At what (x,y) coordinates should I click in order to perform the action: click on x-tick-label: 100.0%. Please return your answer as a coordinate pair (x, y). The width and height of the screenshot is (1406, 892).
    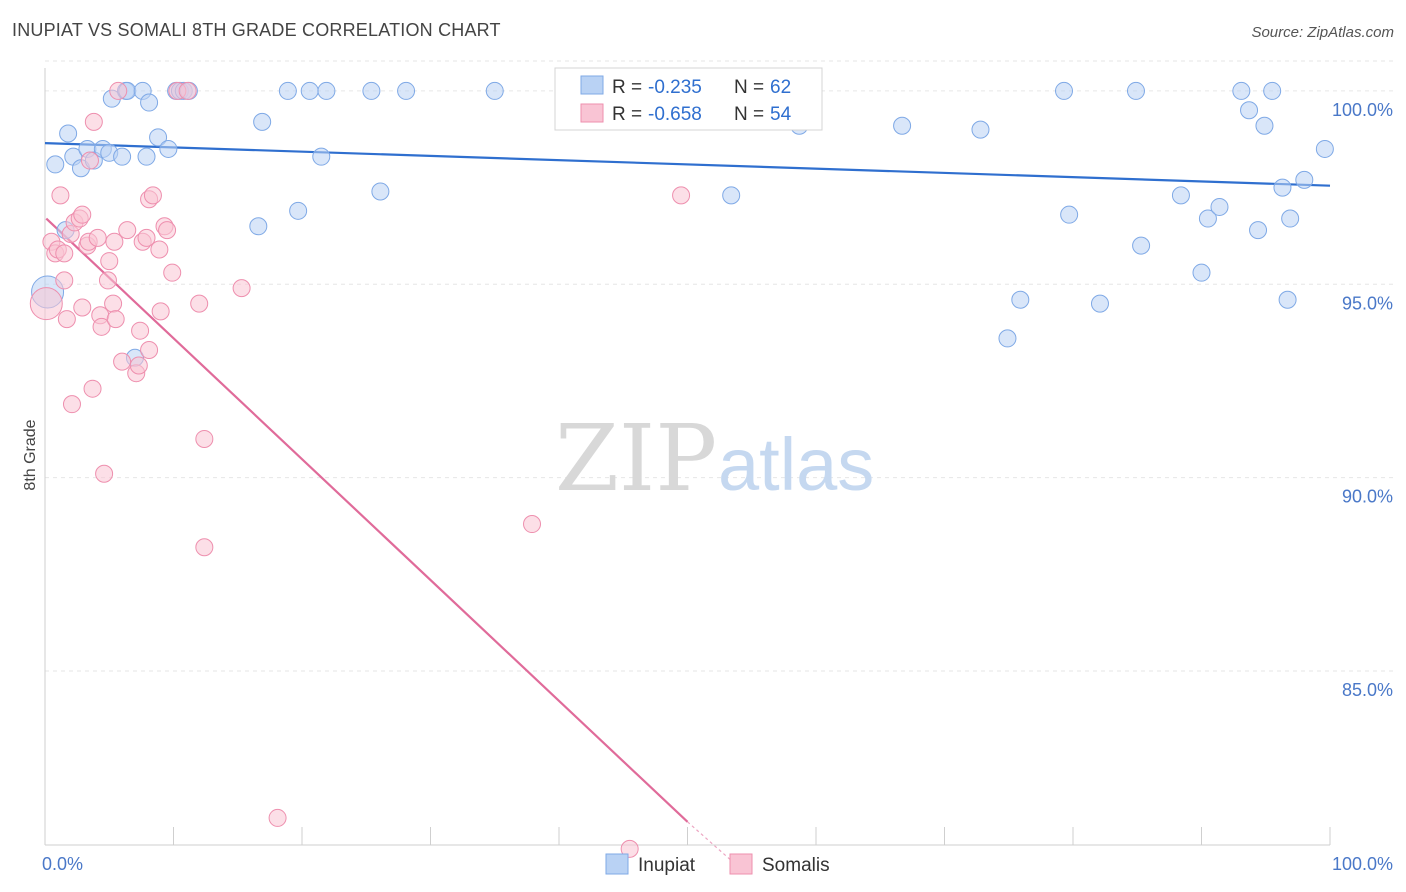
    Looking at the image, I should click on (1362, 864).